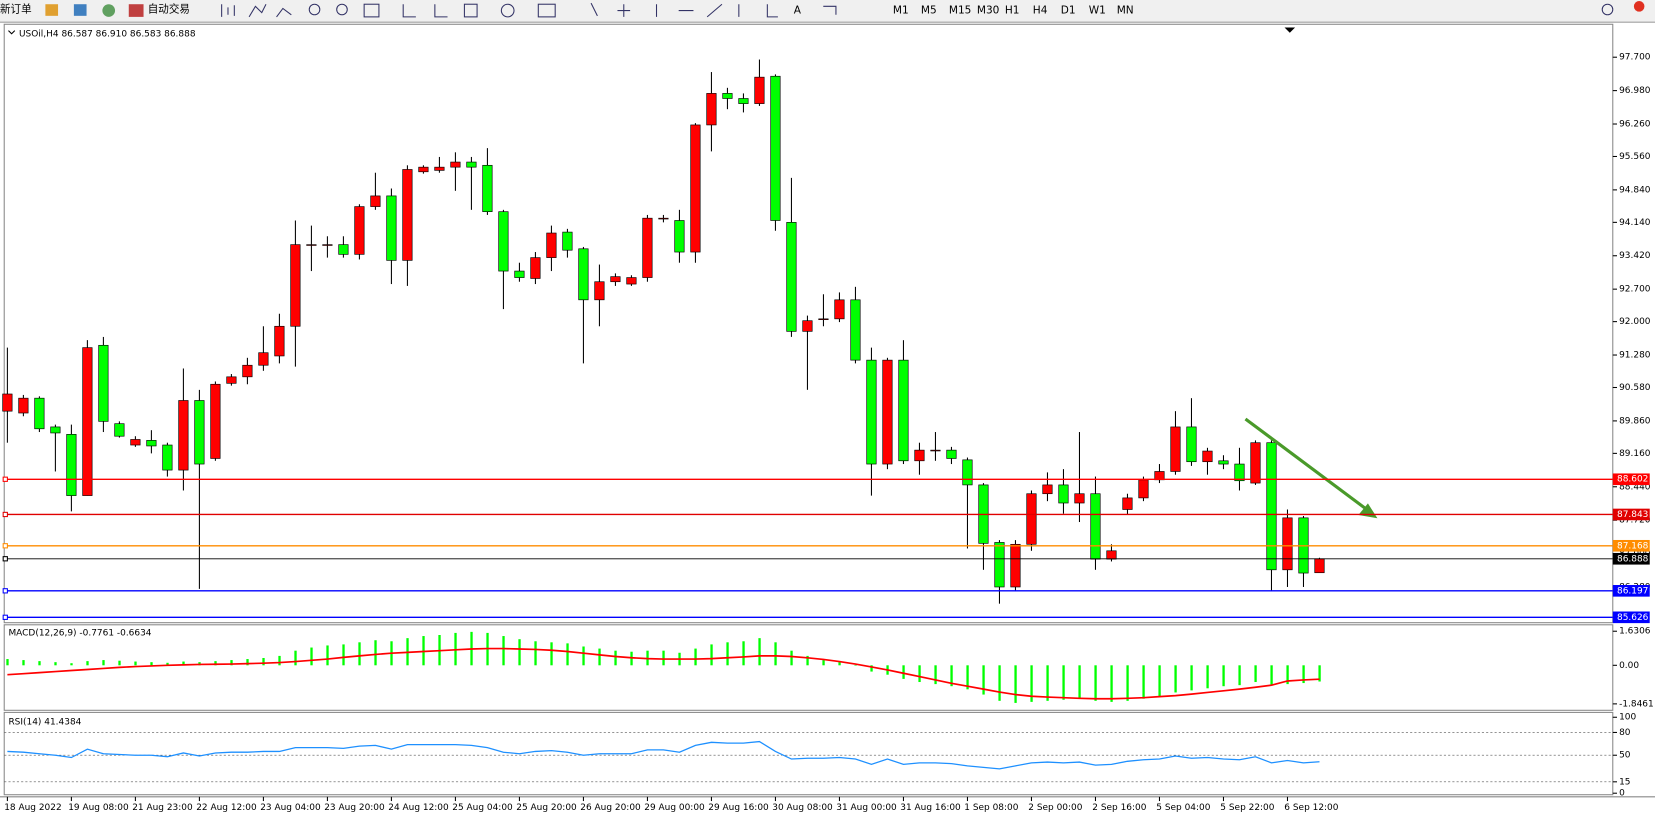  What do you see at coordinates (1635, 290) in the screenshot?
I see `y-tick-label: 92.700` at bounding box center [1635, 290].